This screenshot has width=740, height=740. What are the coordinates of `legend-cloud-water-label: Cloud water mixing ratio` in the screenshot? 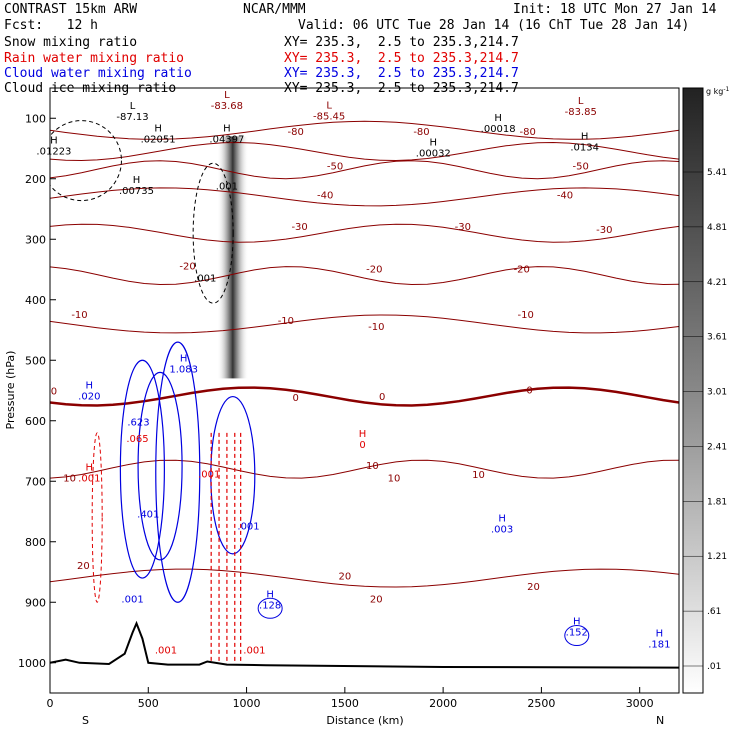 It's located at (98, 73).